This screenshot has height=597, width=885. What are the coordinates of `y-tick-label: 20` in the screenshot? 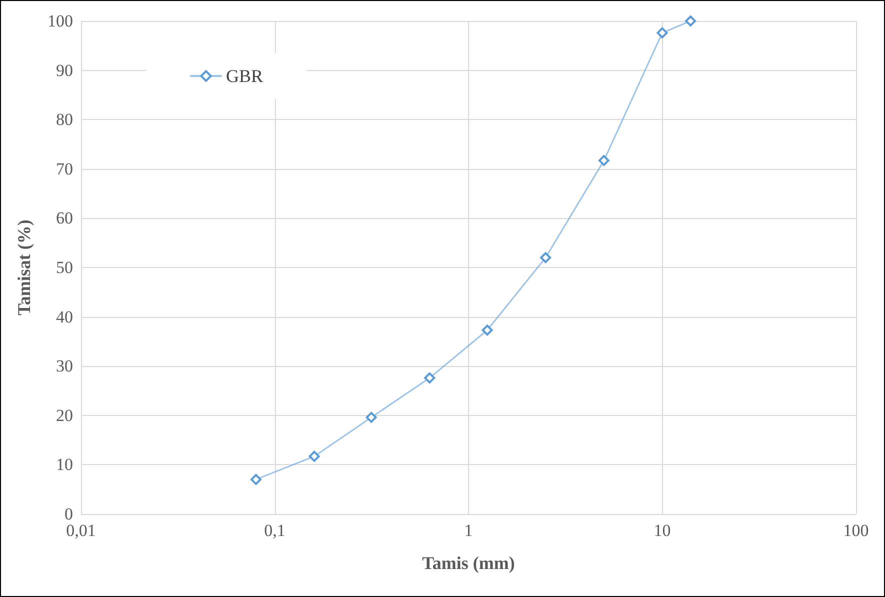 It's located at (64, 415).